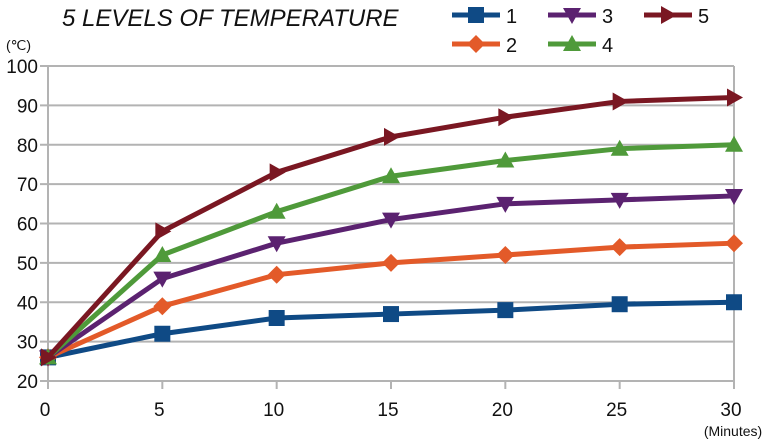  What do you see at coordinates (616, 410) in the screenshot?
I see `x-tick-label: 25` at bounding box center [616, 410].